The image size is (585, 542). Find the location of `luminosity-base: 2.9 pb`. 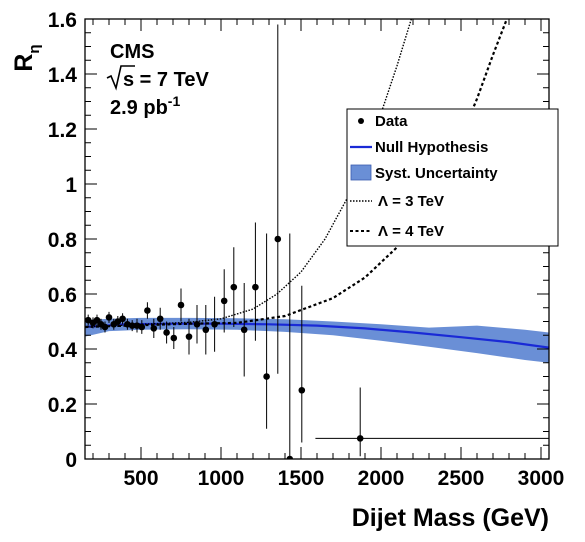

luminosity-base: 2.9 pb is located at coordinates (139, 108).